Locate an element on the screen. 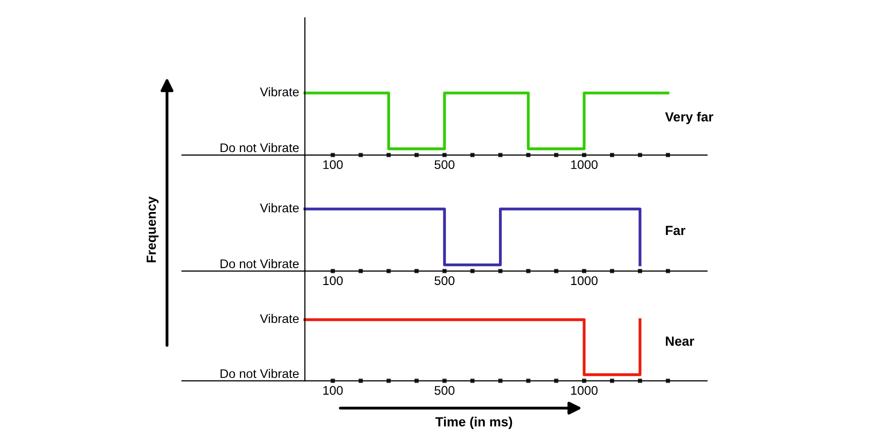 The width and height of the screenshot is (886, 448). y-axis-title: Frequency is located at coordinates (152, 229).